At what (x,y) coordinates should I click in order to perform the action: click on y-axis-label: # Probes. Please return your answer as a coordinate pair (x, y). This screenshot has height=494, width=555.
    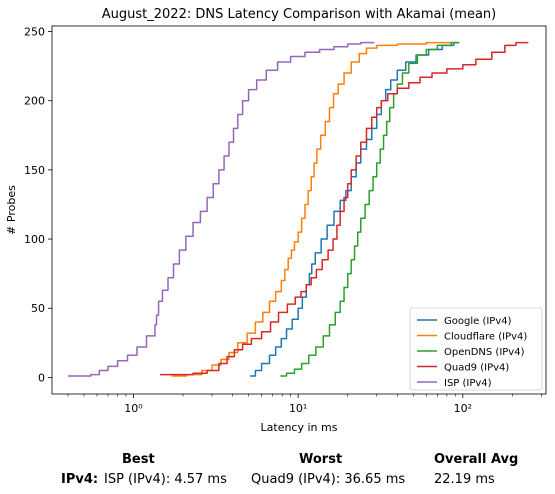
    Looking at the image, I should click on (11, 210).